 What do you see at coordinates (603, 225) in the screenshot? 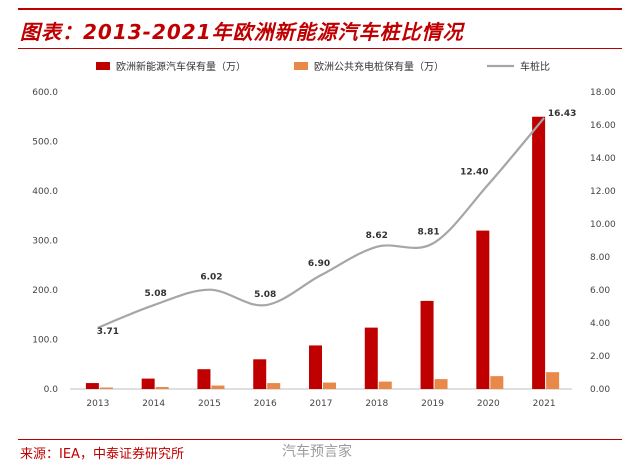
I see `y-right-tick-label: 10.00` at bounding box center [603, 225].